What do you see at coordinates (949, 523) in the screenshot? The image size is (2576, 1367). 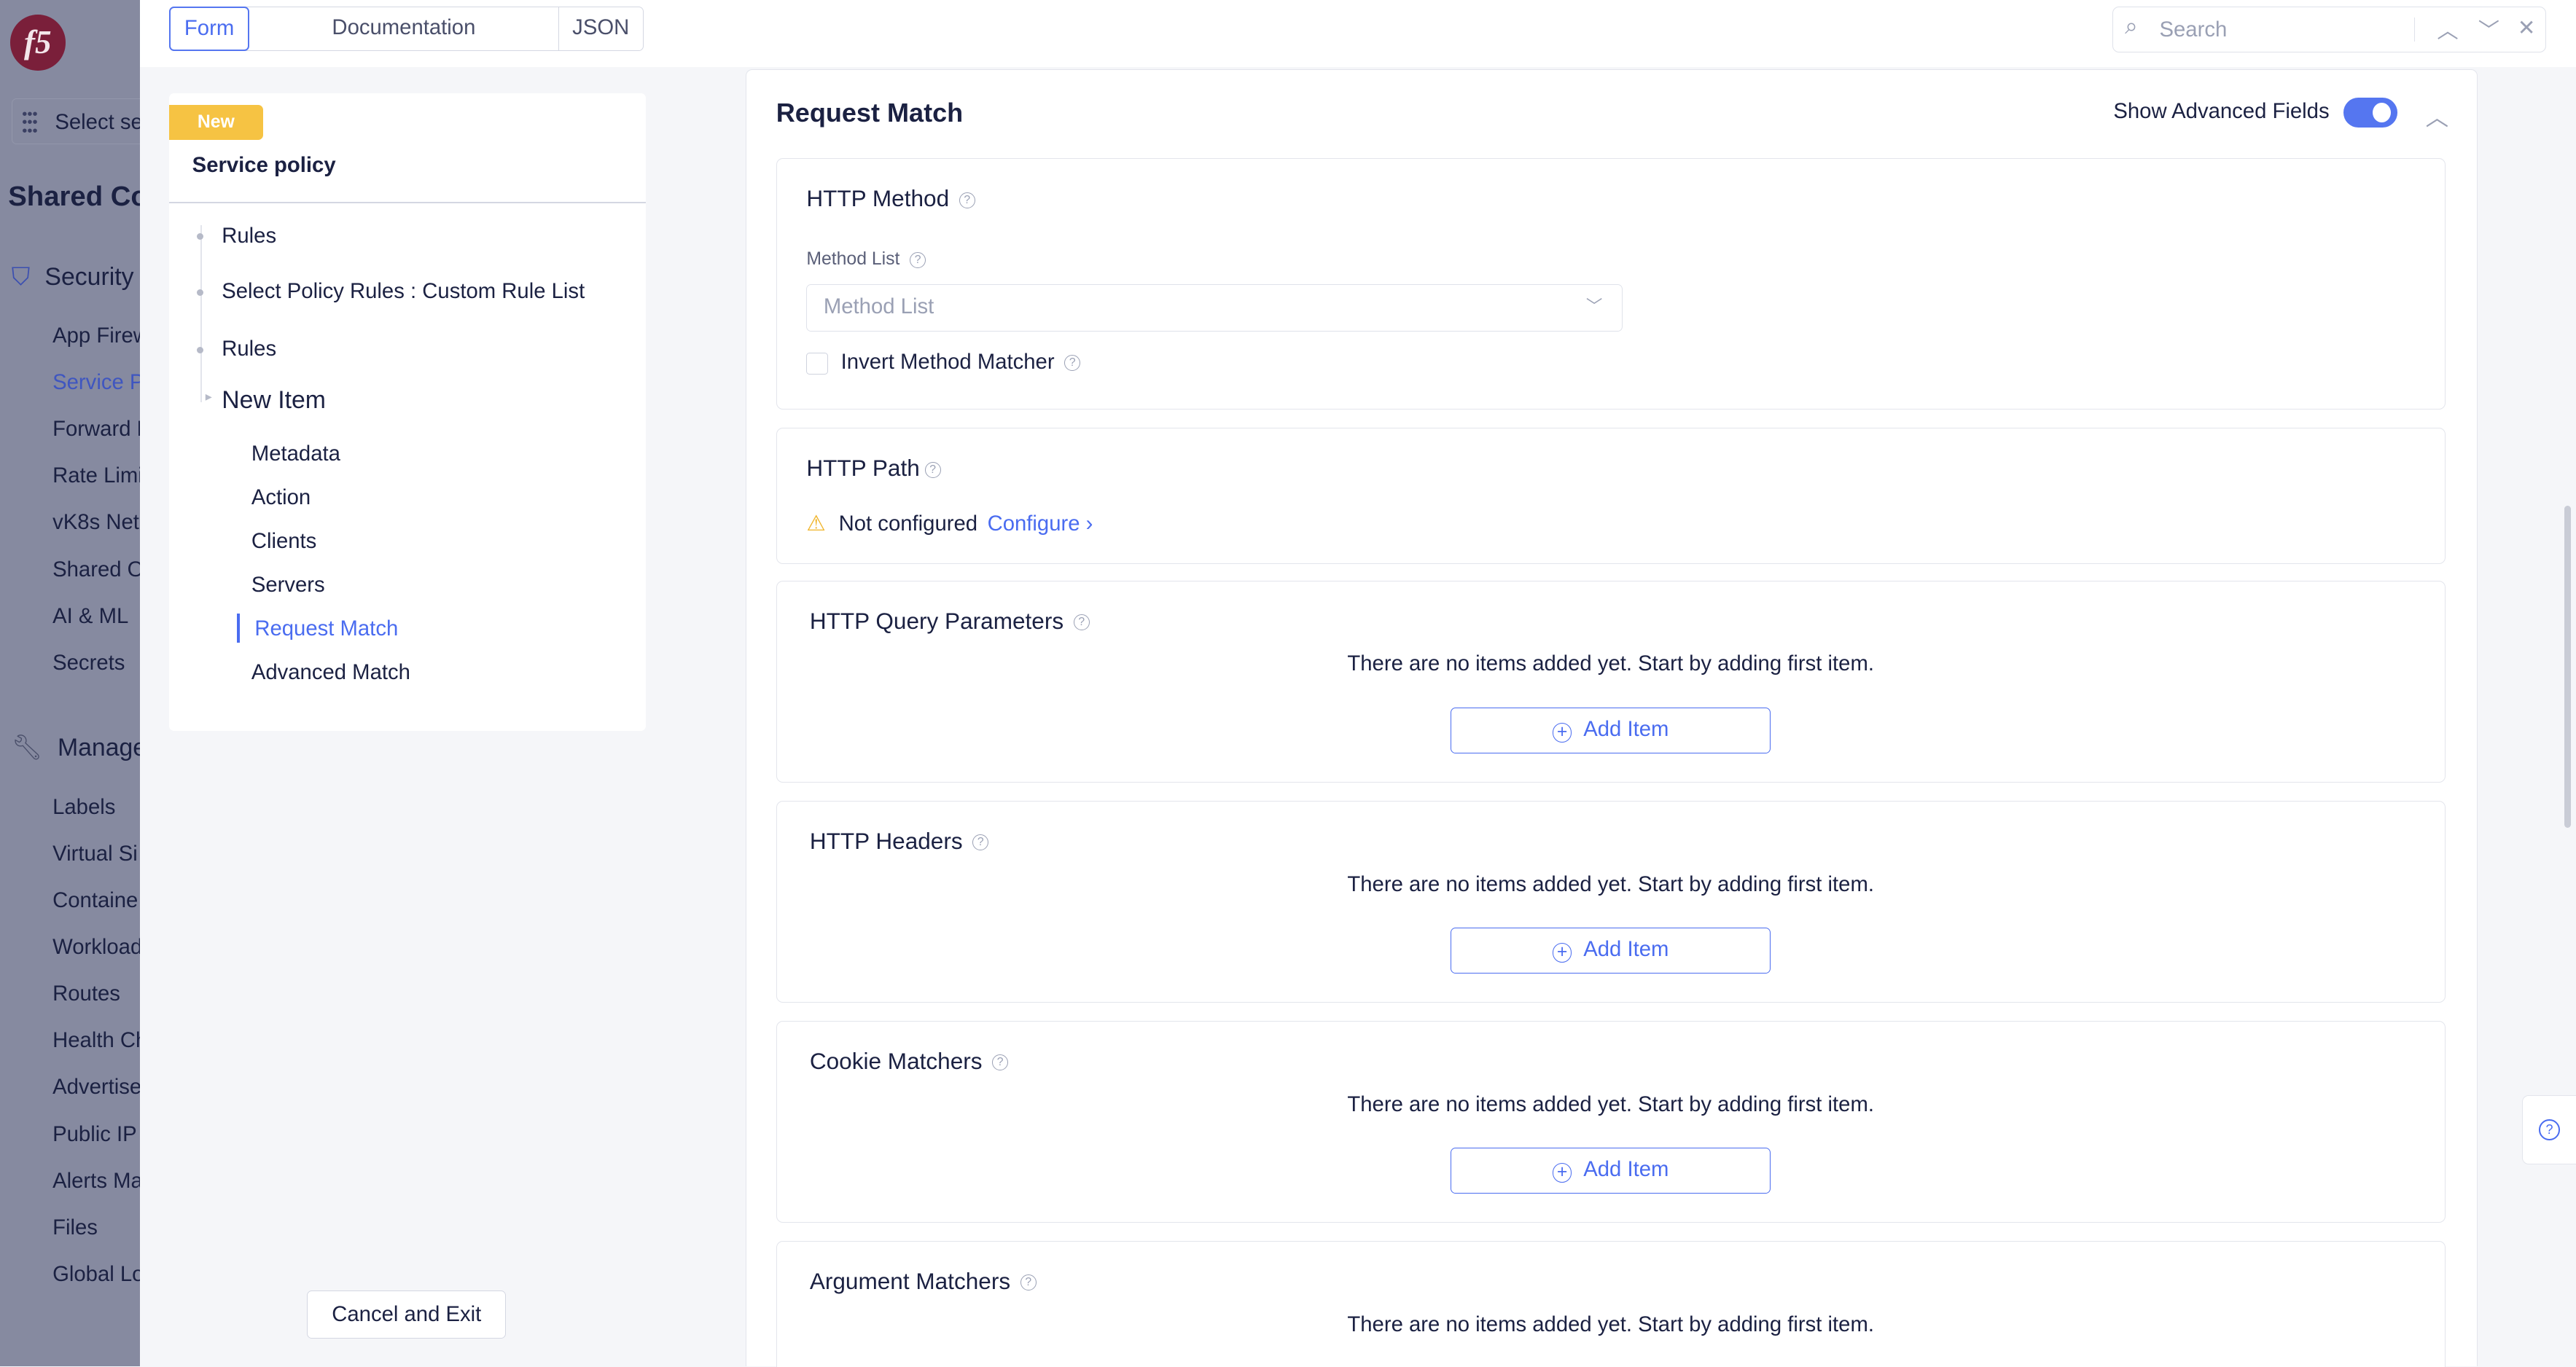 I see `http-path-status: ⚠ Not configured Configure ›` at bounding box center [949, 523].